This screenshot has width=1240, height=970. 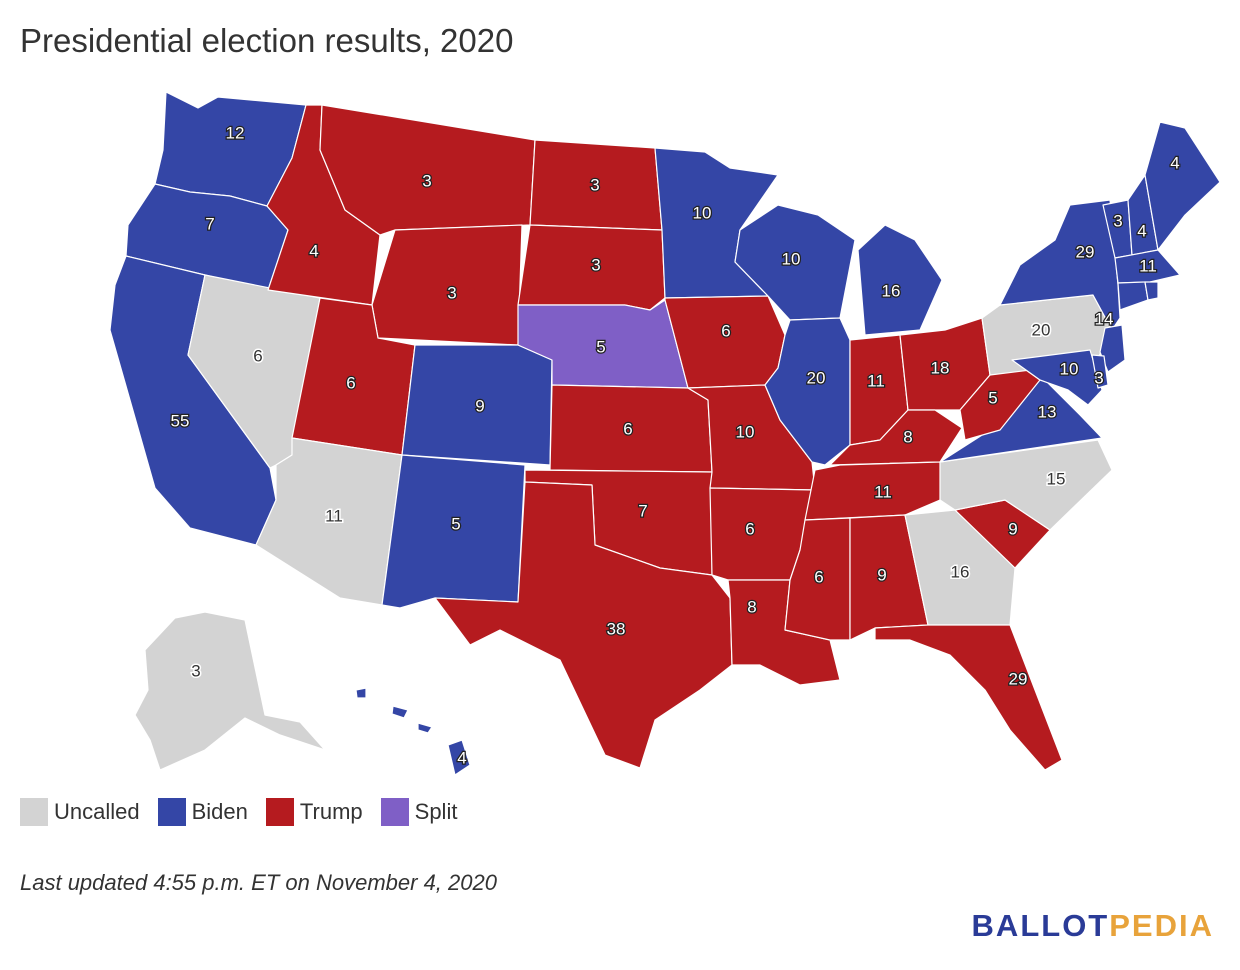 What do you see at coordinates (907, 437) in the screenshot?
I see `electoral-votes-label-ky: 8` at bounding box center [907, 437].